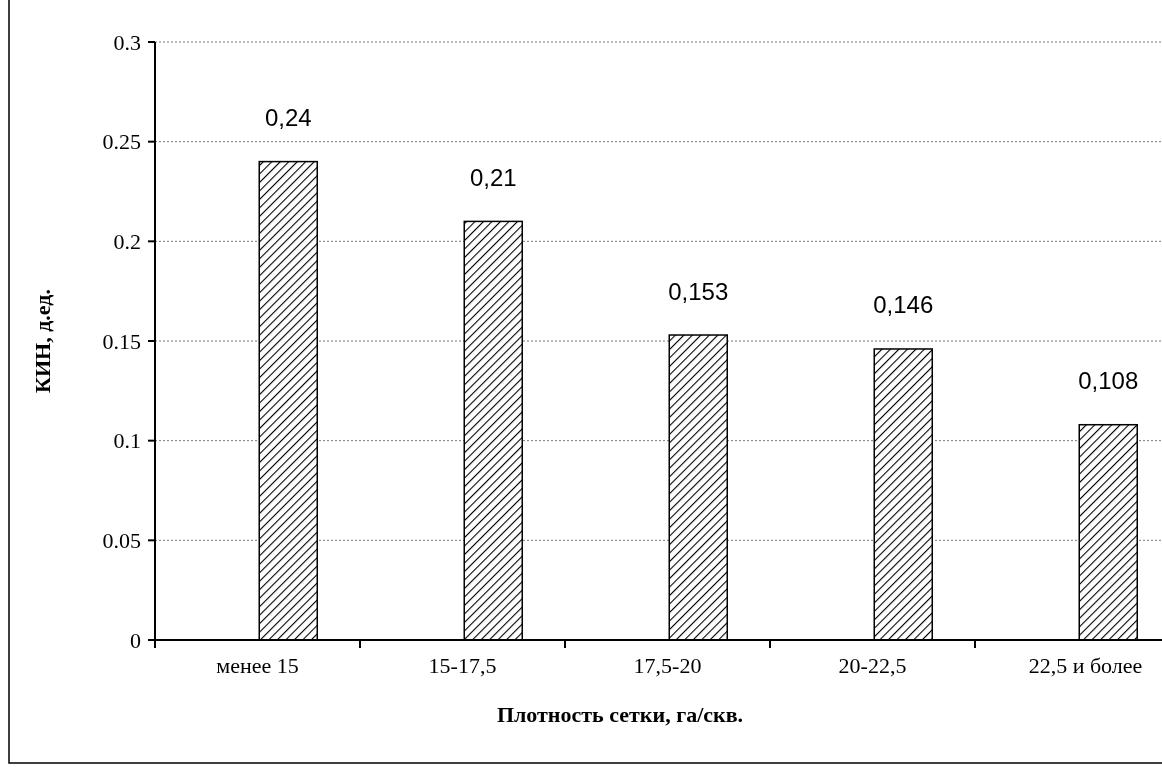 The width and height of the screenshot is (1162, 767). I want to click on data-label: 0,153, so click(698, 291).